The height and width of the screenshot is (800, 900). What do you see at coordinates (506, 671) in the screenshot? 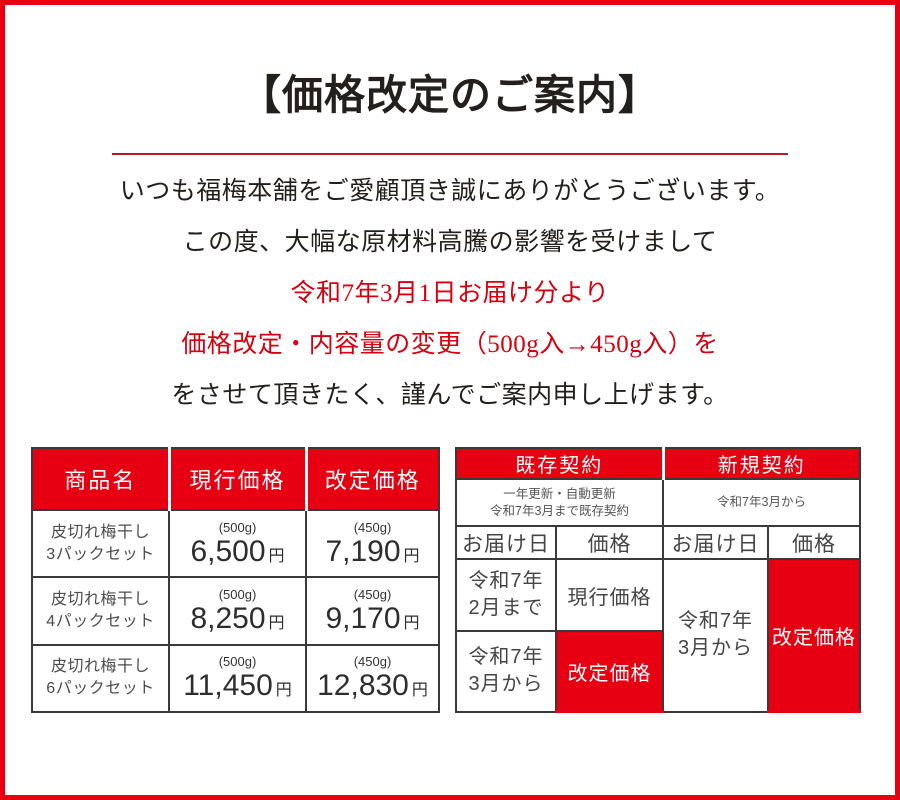
I see `existing-delivery-from-march: 令和7年 3月から` at bounding box center [506, 671].